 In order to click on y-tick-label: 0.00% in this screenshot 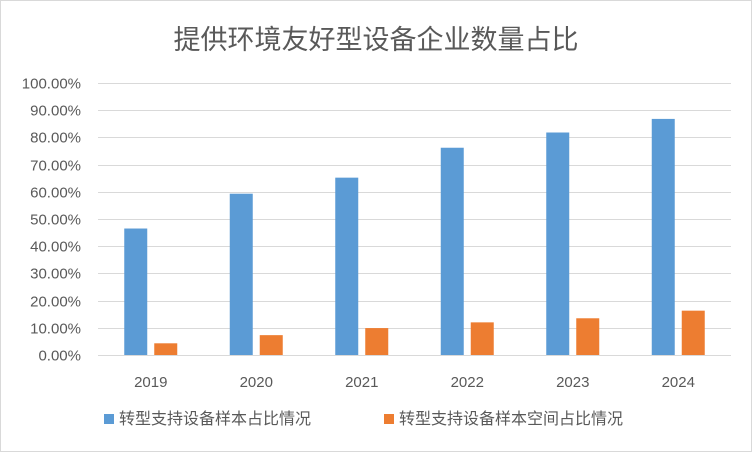, I will do `click(59, 356)`.